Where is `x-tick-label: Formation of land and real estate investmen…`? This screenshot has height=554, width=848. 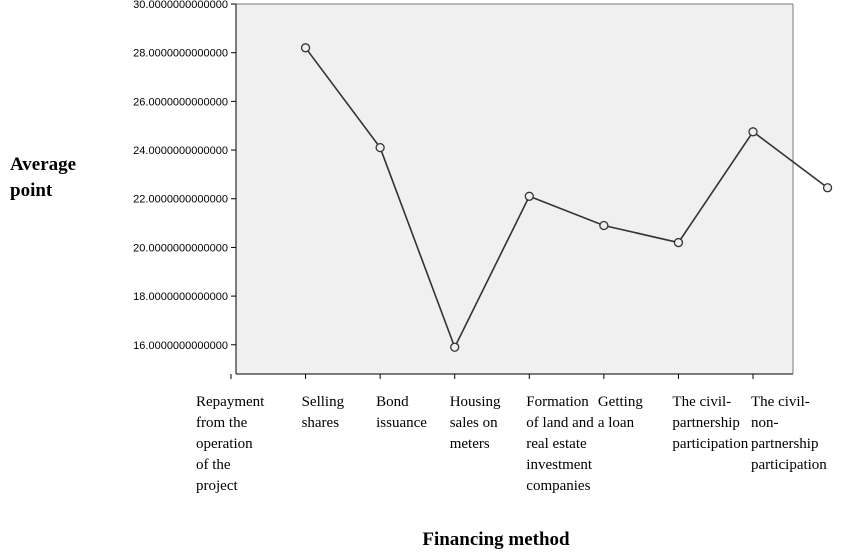
x-tick-label: Formation of land and real estate investmen… is located at coordinates (560, 444).